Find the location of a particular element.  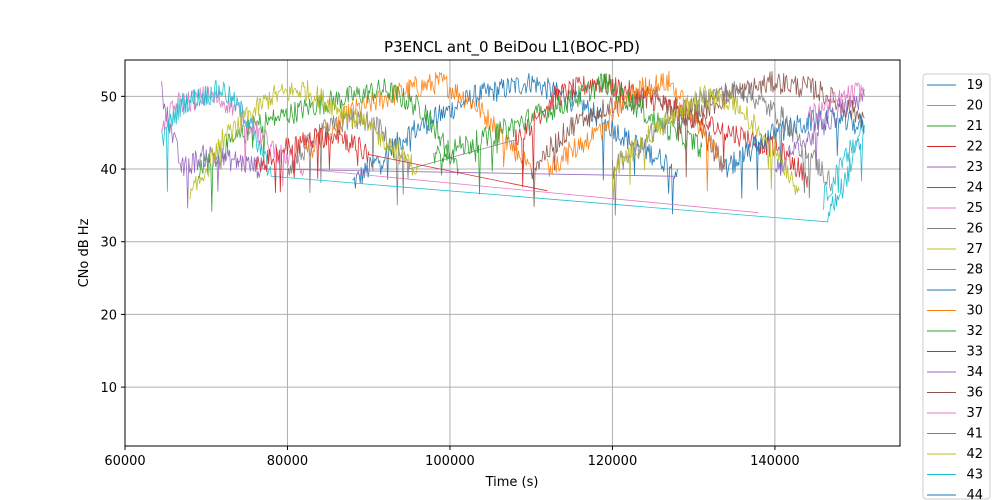

x-tick-label: 100000 is located at coordinates (450, 461).